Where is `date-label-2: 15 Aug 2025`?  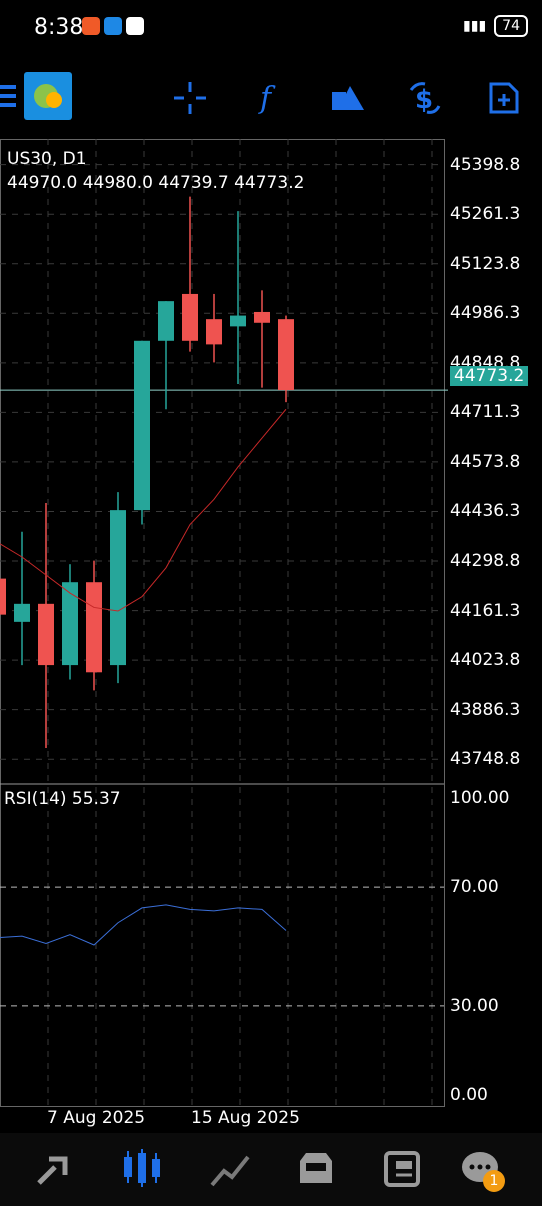 date-label-2: 15 Aug 2025 is located at coordinates (245, 1118).